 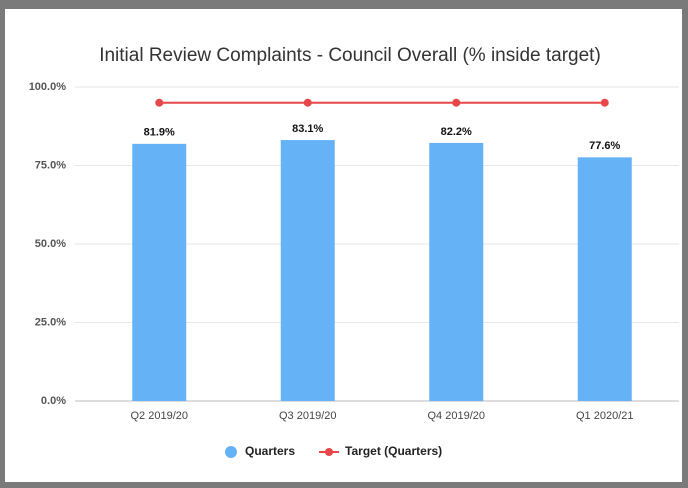 I want to click on x-tick-label: Q3 2019/20, so click(x=308, y=416).